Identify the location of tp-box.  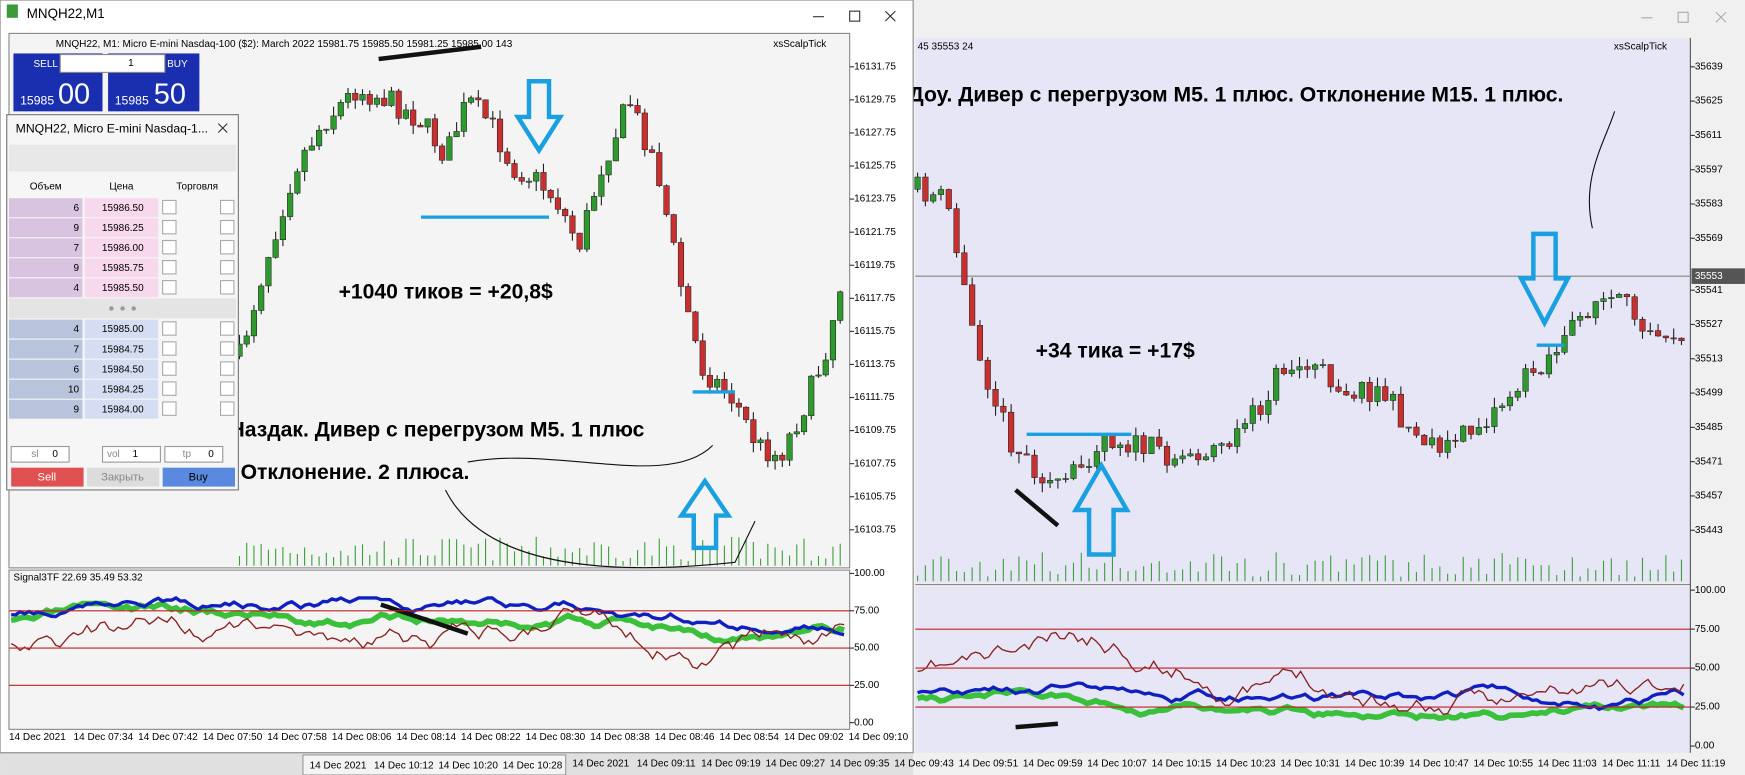
(194, 454).